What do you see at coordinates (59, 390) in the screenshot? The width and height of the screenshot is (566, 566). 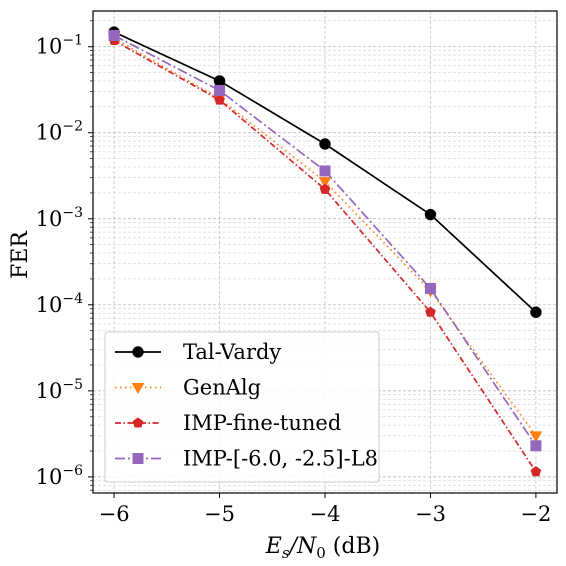 I see `y-tick-label: 10⁻⁵` at bounding box center [59, 390].